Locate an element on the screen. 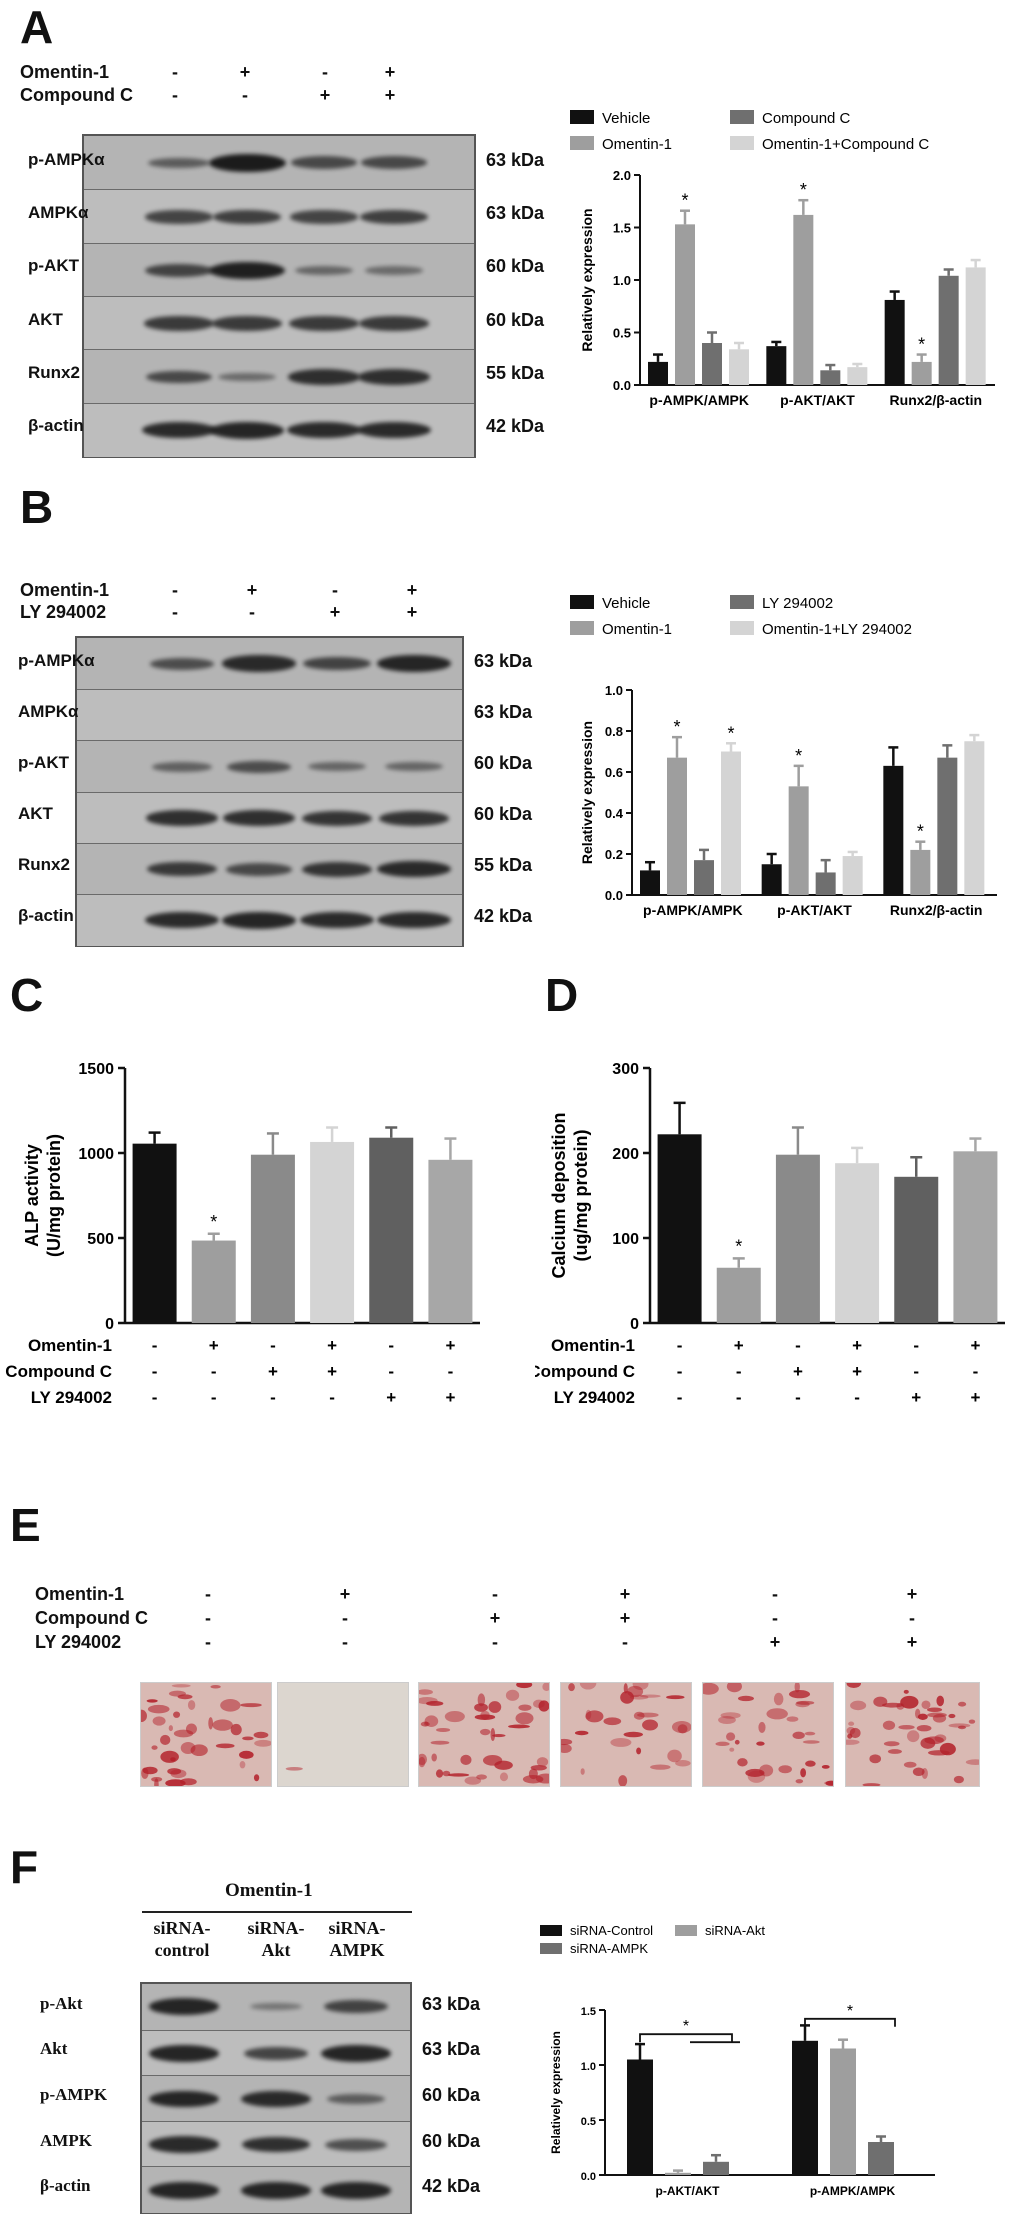  category-label: p-AMPK/AMPK is located at coordinates (853, 2191).